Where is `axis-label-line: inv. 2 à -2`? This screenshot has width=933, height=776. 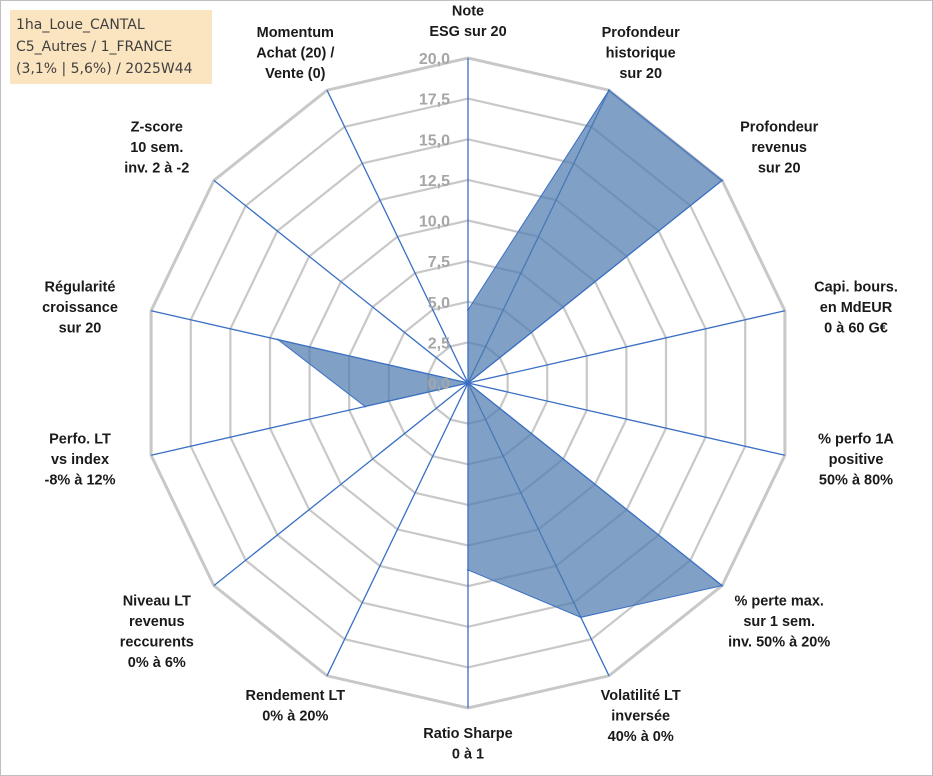
axis-label-line: inv. 2 à -2 is located at coordinates (156, 168).